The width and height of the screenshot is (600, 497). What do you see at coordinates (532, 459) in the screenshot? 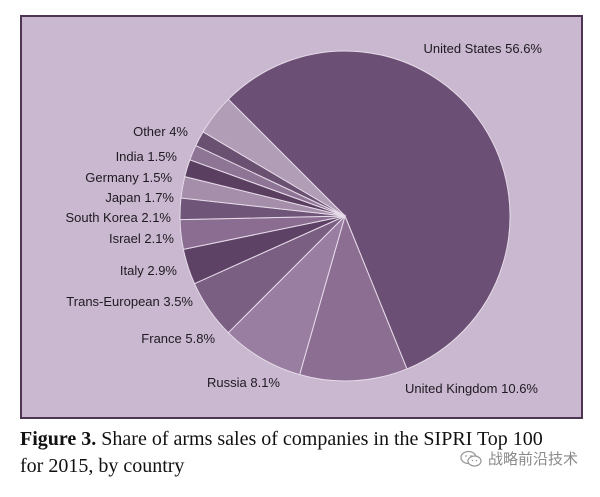
I see `watermark-text: 战略前沿技术` at bounding box center [532, 459].